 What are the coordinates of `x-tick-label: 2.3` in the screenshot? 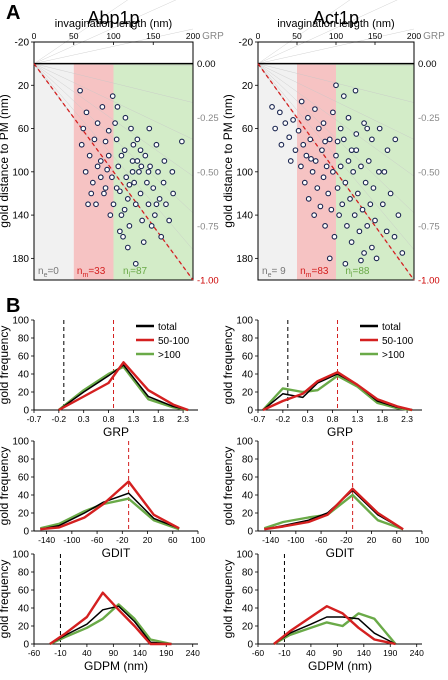 It's located at (407, 419).